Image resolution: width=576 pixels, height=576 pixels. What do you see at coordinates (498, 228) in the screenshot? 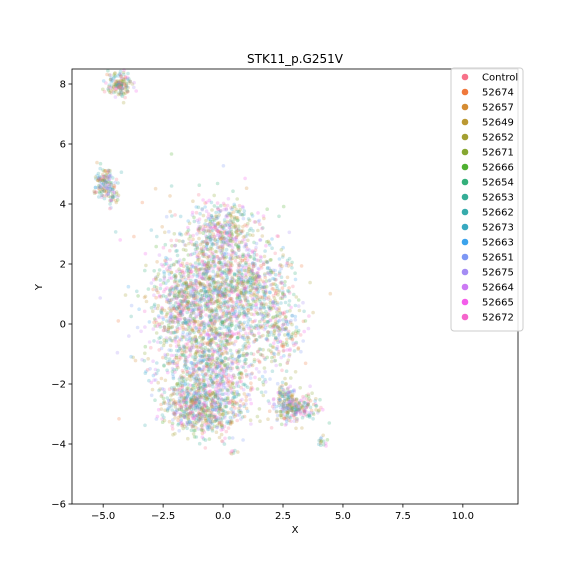
I see `legend-label: 52673` at bounding box center [498, 228].